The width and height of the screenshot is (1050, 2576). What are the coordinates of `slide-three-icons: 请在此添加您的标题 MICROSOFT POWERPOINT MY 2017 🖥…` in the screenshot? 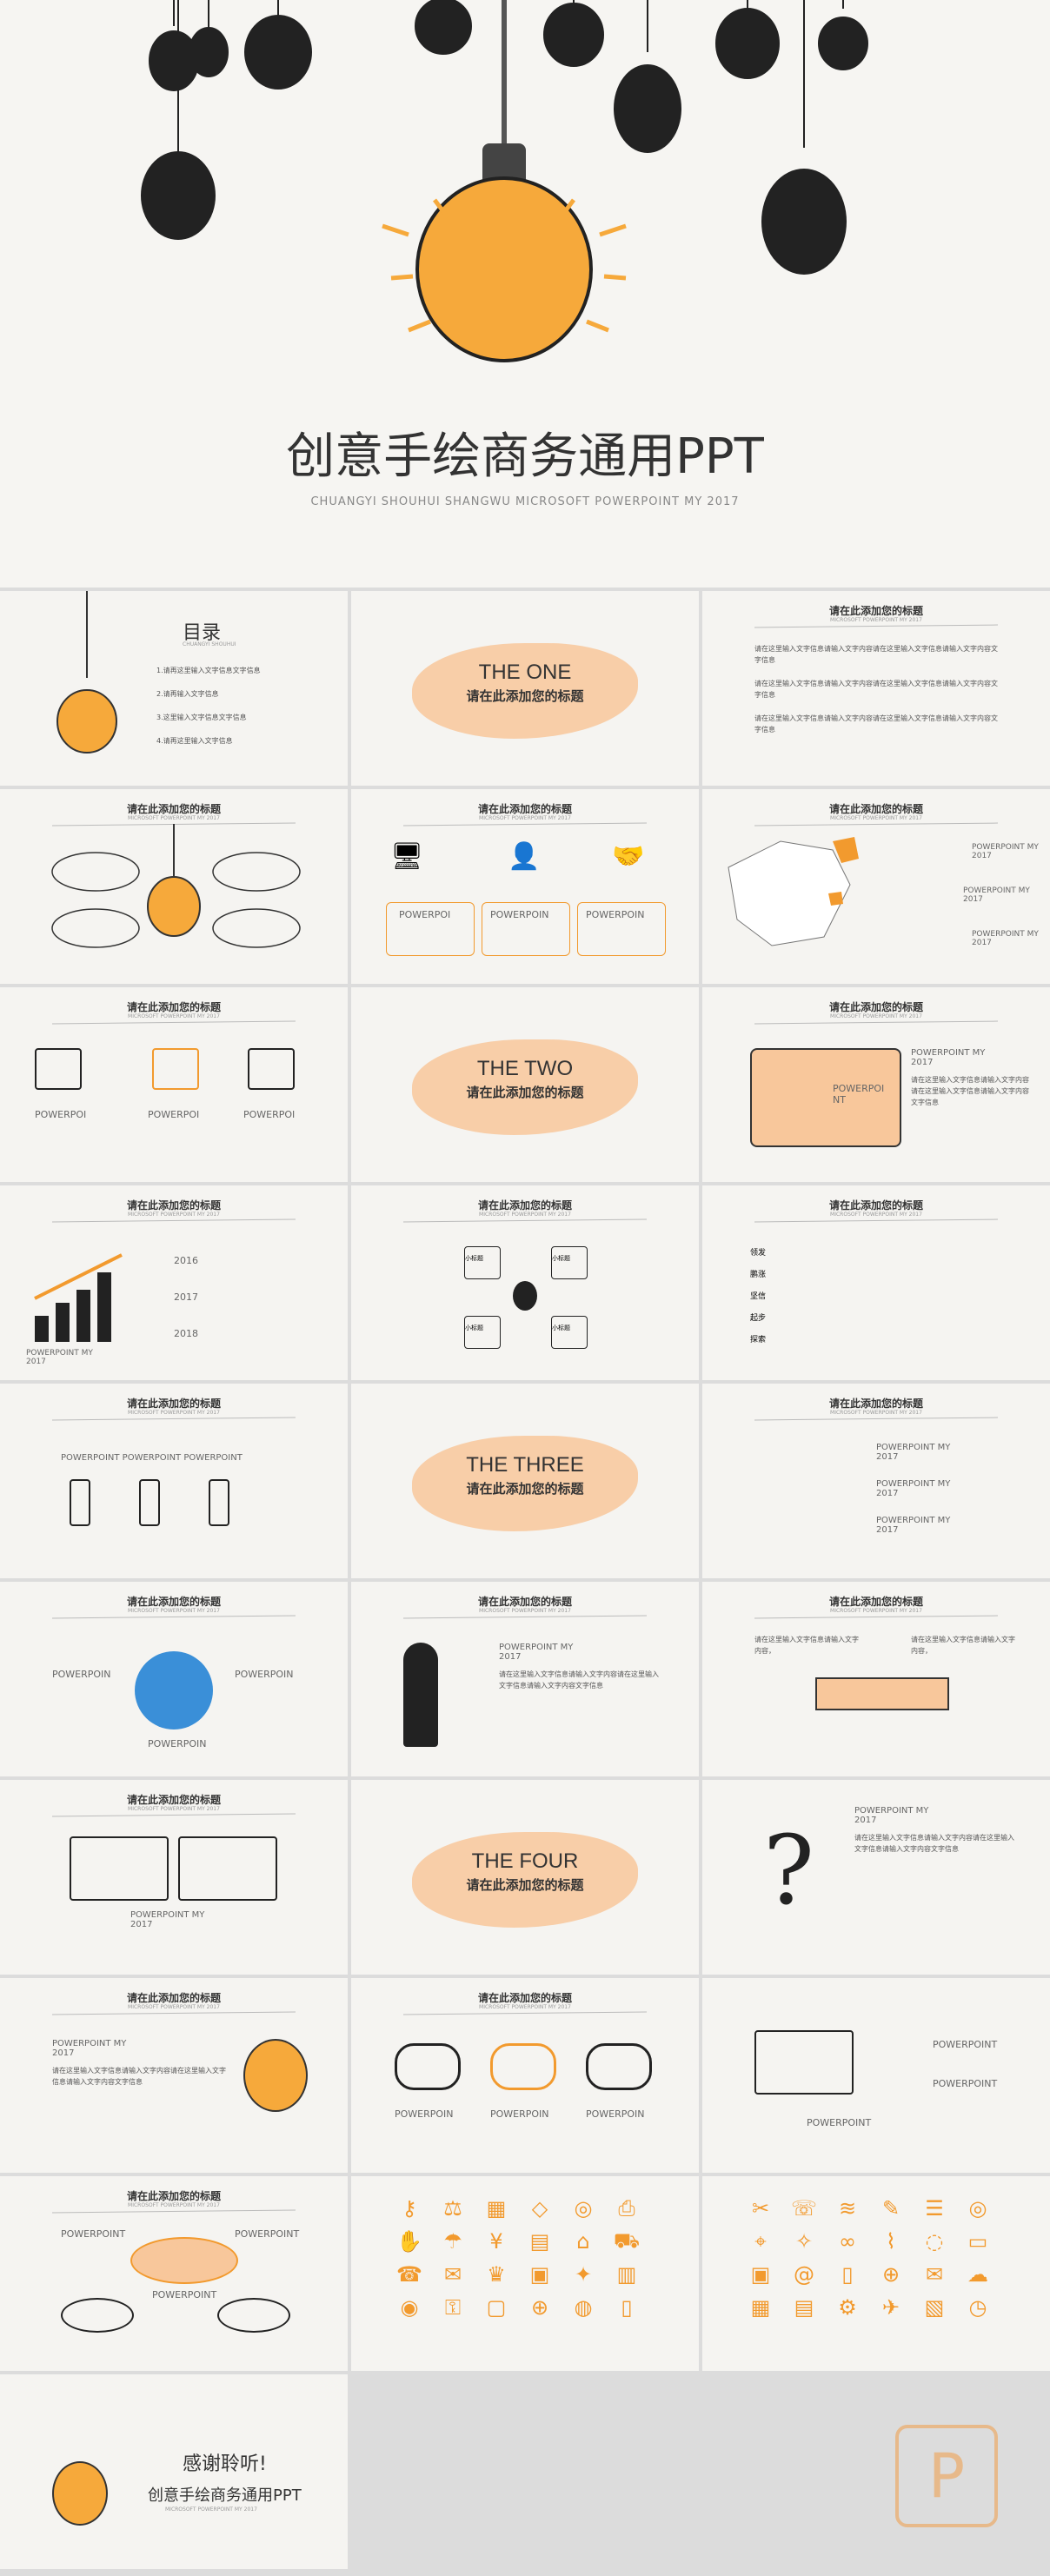 It's located at (525, 887).